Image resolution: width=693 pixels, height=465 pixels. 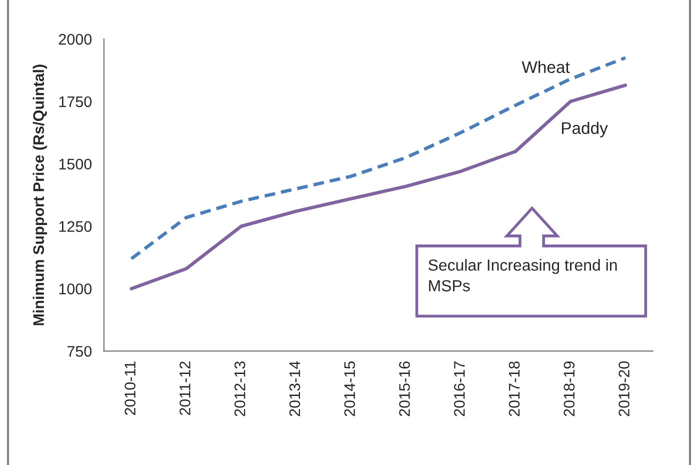 I want to click on annotation: Secular Increasing trend in MSPs, so click(x=522, y=275).